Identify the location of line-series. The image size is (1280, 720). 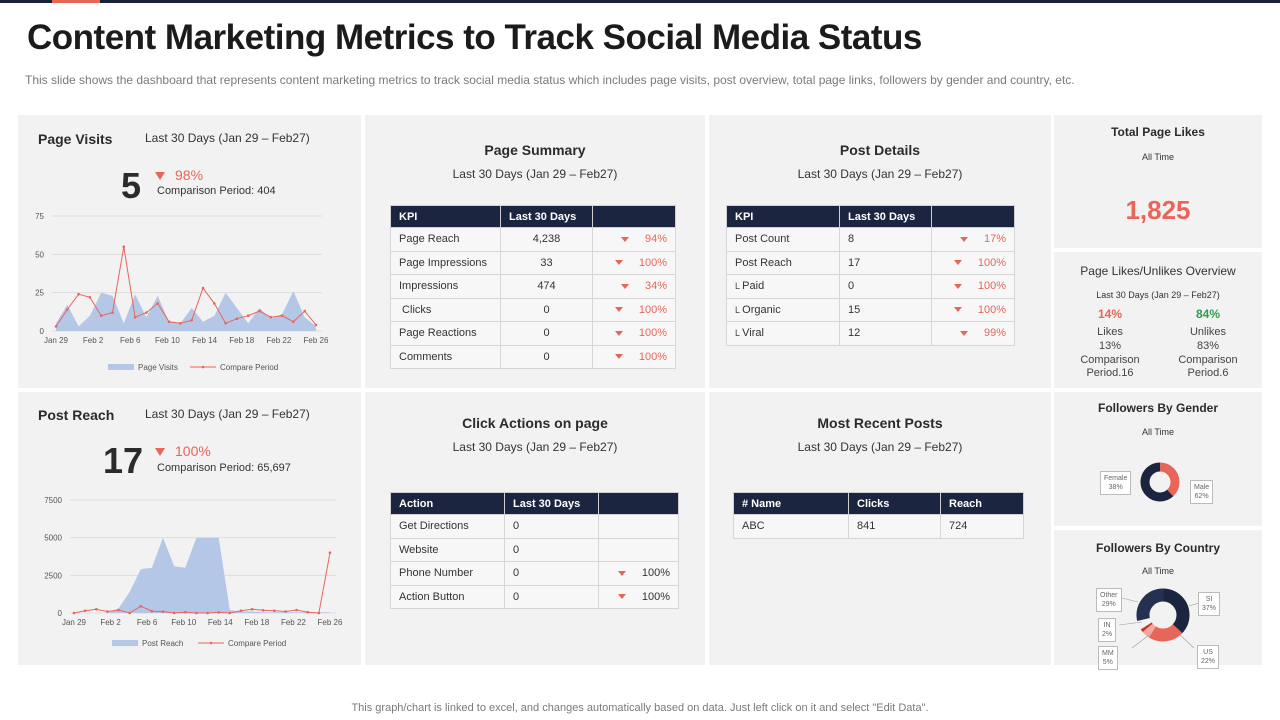
(186, 286).